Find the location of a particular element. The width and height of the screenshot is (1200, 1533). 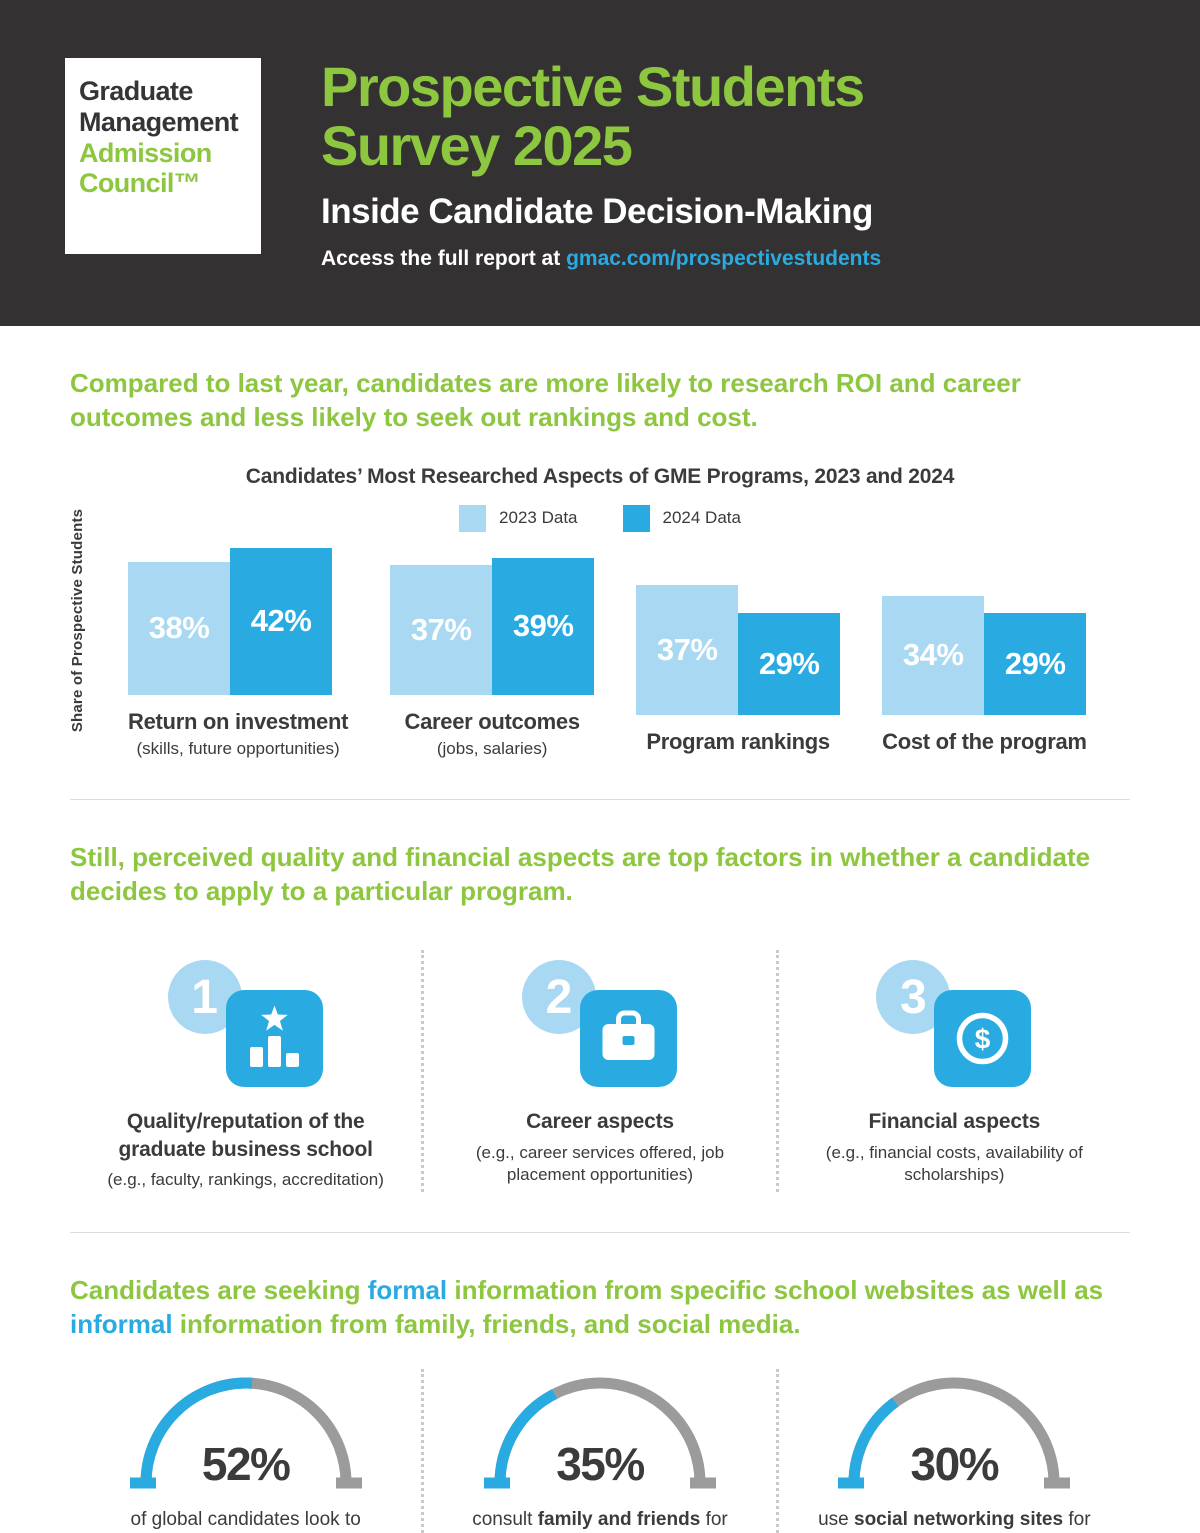

gauge-value: 30% is located at coordinates (955, 1464).